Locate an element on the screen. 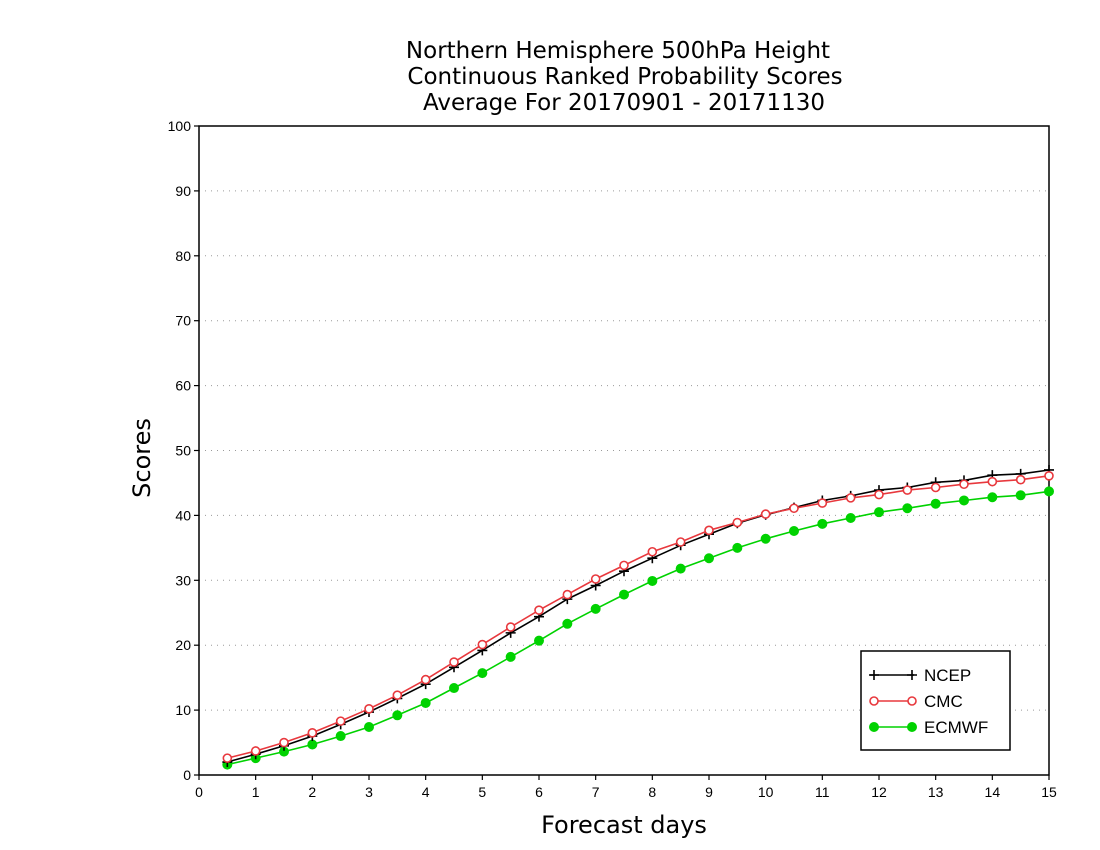  chart-title-line-1: Northern Hemisphere 500hPa Height is located at coordinates (618, 51).